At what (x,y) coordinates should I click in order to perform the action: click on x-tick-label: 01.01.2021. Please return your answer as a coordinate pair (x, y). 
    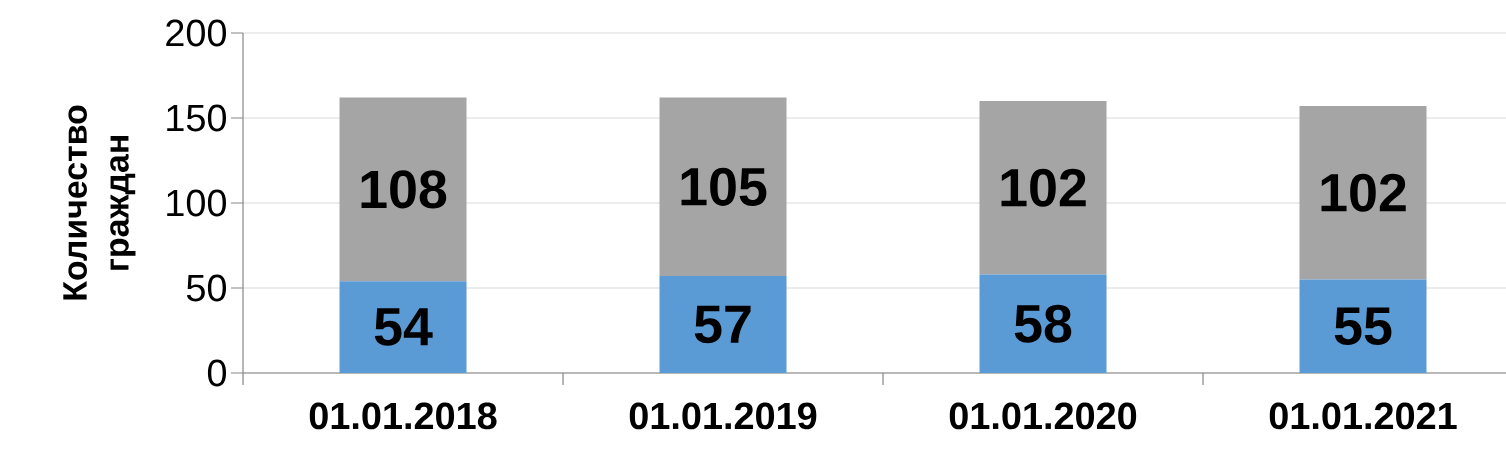
    Looking at the image, I should click on (1363, 416).